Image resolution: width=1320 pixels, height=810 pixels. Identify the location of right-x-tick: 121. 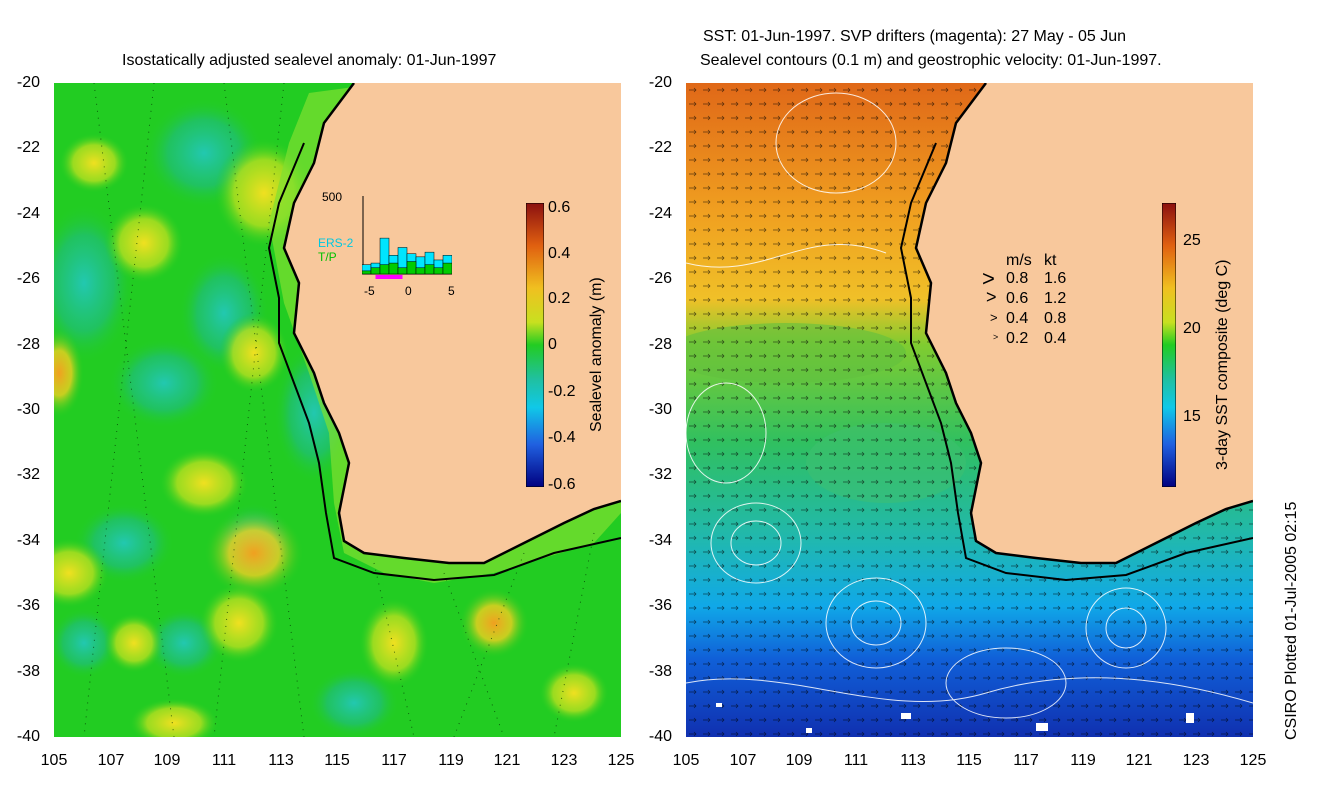
(1139, 760).